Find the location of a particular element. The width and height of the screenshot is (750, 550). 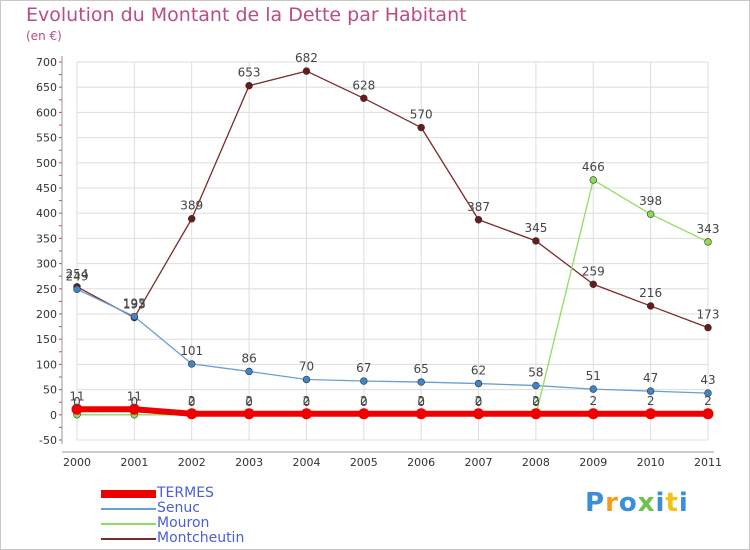

data-label: 254 is located at coordinates (77, 274).